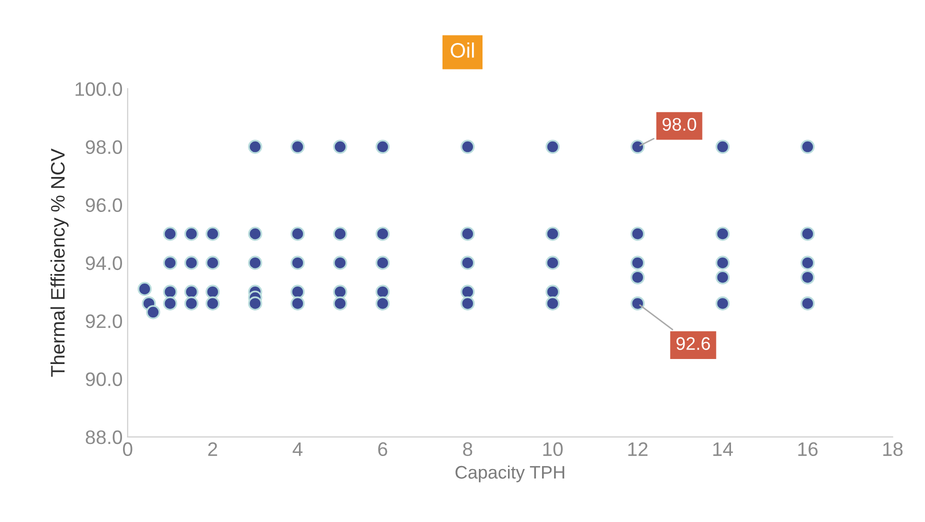 The image size is (925, 522). I want to click on x-tick-label: 12, so click(638, 449).